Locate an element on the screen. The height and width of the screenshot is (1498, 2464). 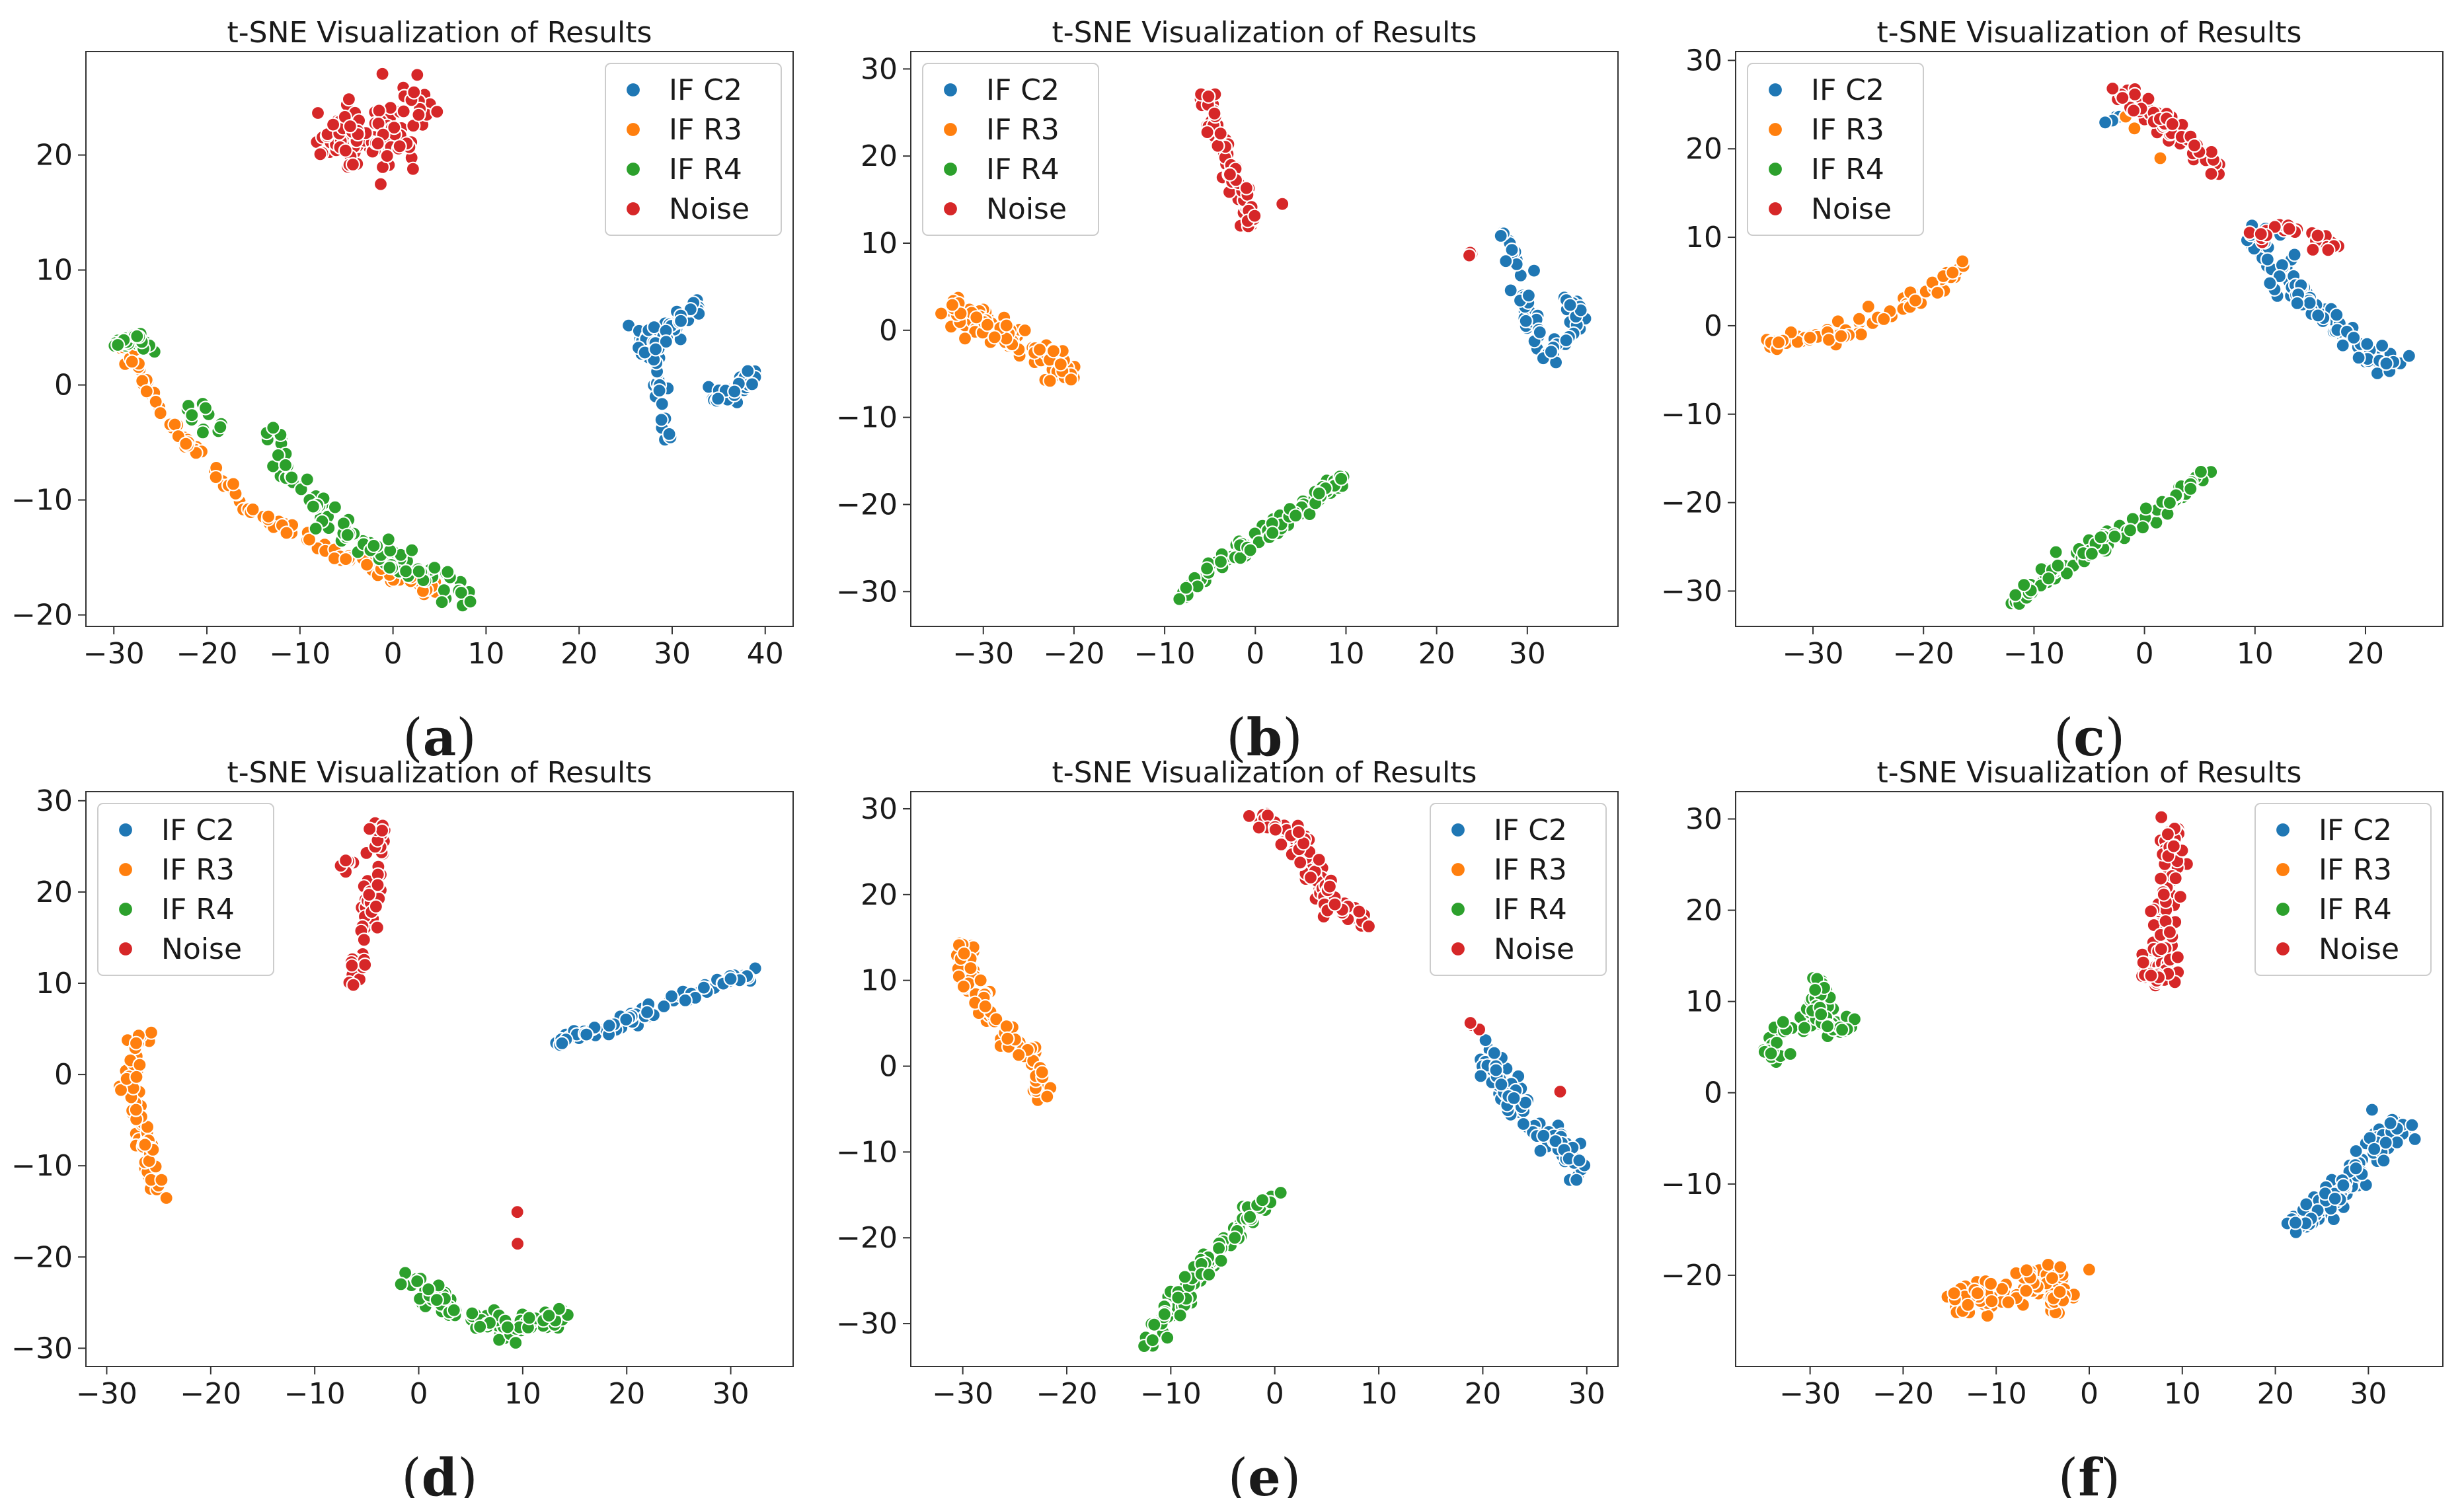
y-tick-label: −30 is located at coordinates (1691, 591).